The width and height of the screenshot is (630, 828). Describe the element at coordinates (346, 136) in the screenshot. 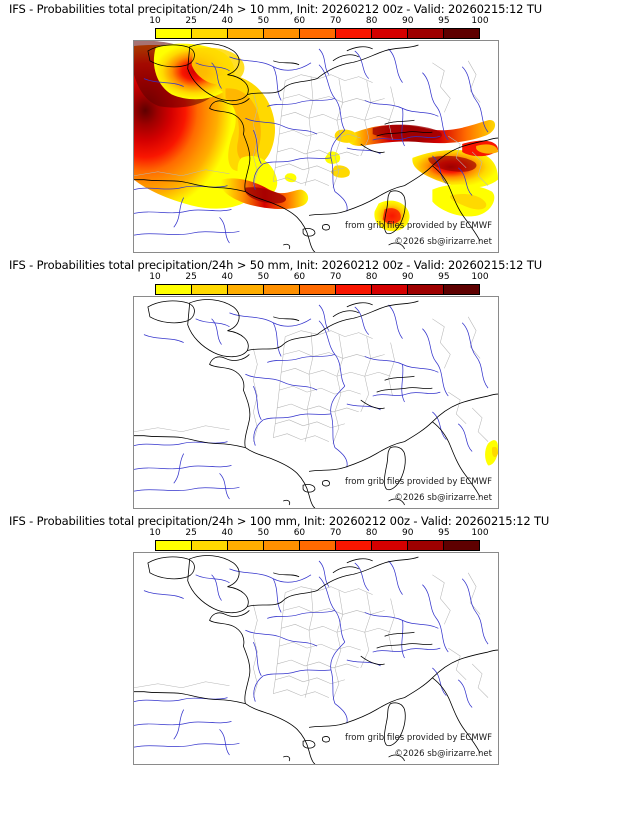

I see `jura-patch` at that location.